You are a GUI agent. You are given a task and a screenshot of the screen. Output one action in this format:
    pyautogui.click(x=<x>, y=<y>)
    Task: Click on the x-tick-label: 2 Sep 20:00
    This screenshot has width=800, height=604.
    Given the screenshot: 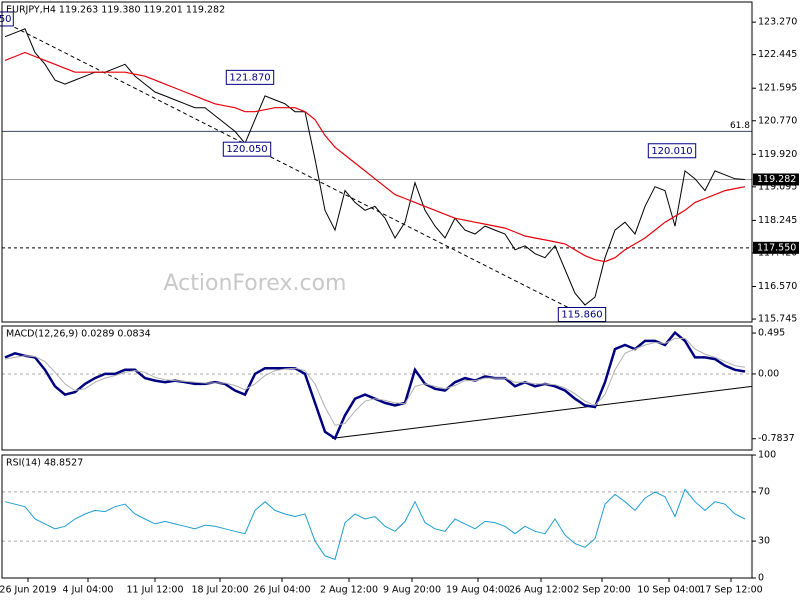 What is the action you would take?
    pyautogui.click(x=601, y=590)
    